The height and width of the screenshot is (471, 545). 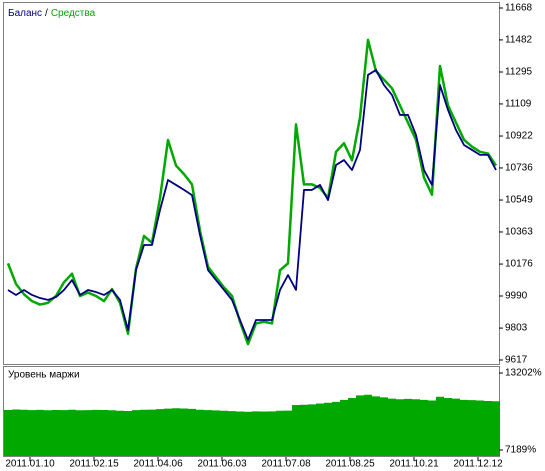 I want to click on y-tick-label: 11482, so click(x=519, y=40).